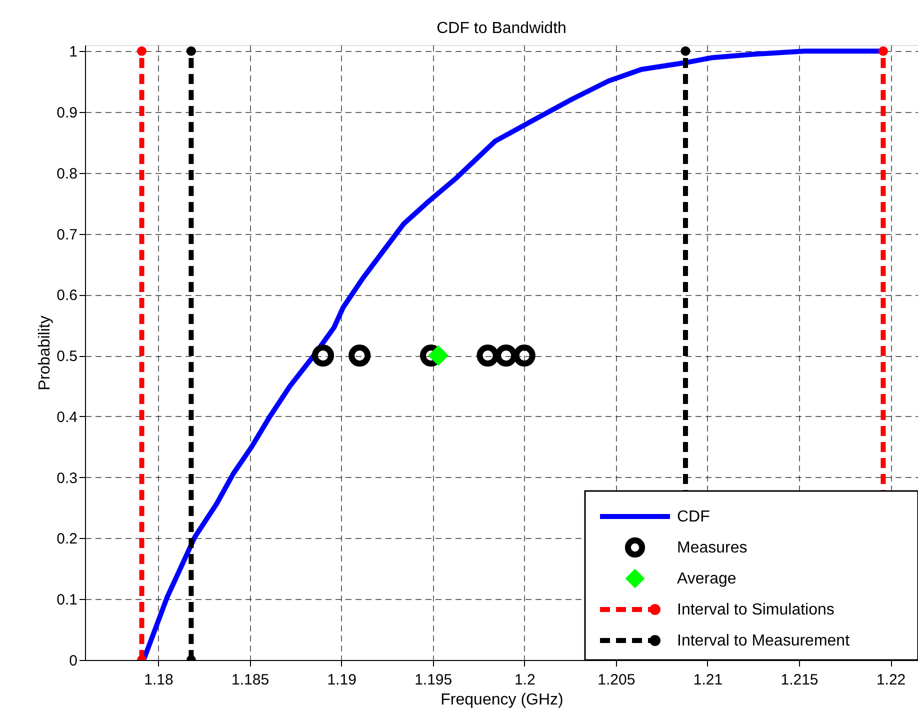  I want to click on y-tick-label: 0.4, so click(67, 417).